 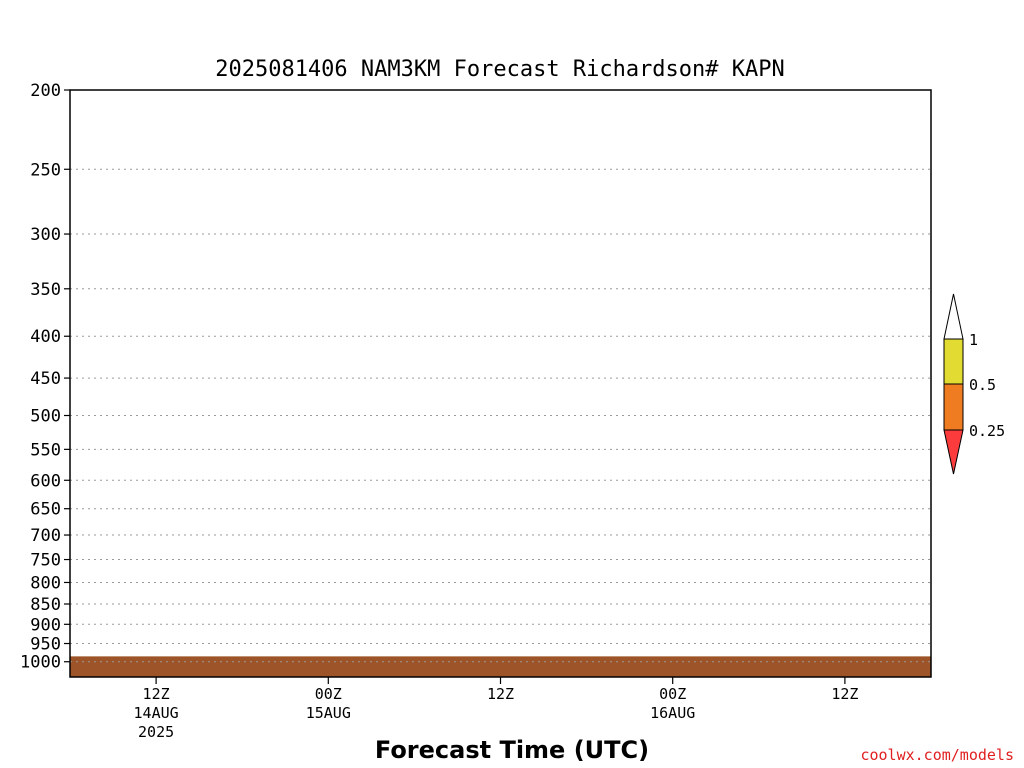 I want to click on y-tick-label: 1000, so click(x=40, y=663).